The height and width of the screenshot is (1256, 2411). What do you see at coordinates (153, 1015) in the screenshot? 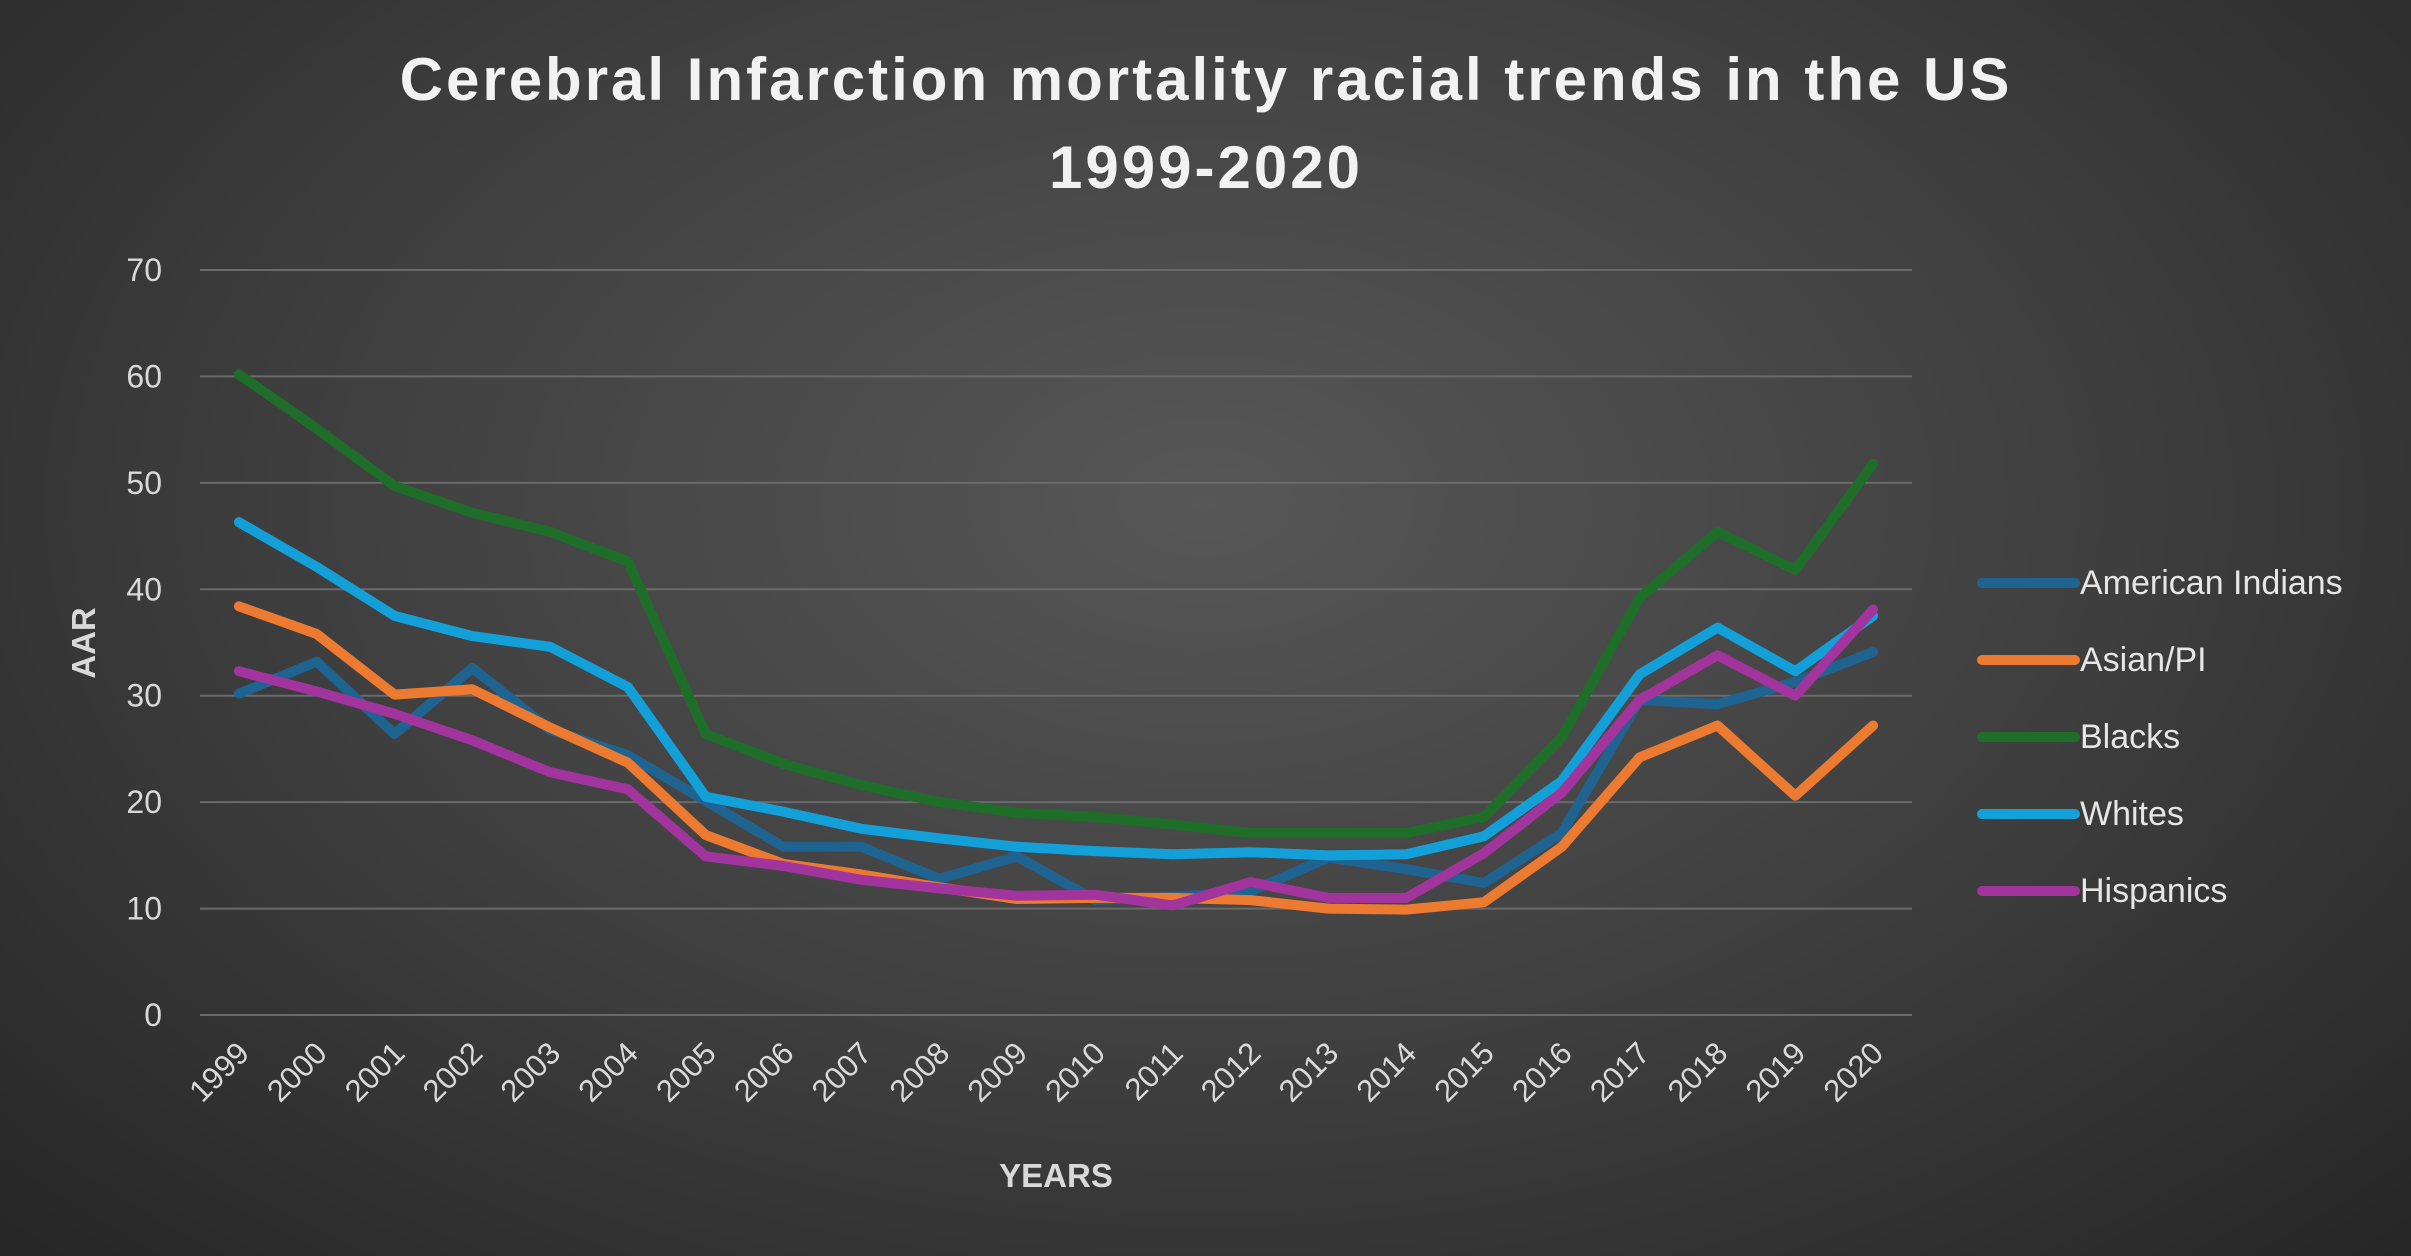
I see `y-tick-label: 0` at bounding box center [153, 1015].